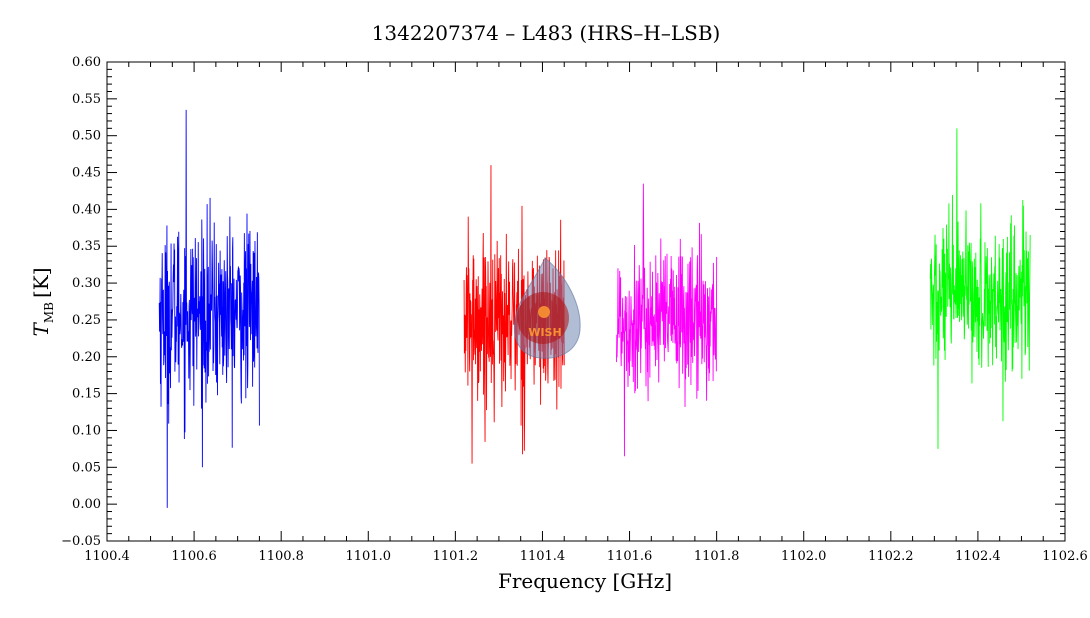  What do you see at coordinates (86, 320) in the screenshot?
I see `y-tick-label: 0.25` at bounding box center [86, 320].